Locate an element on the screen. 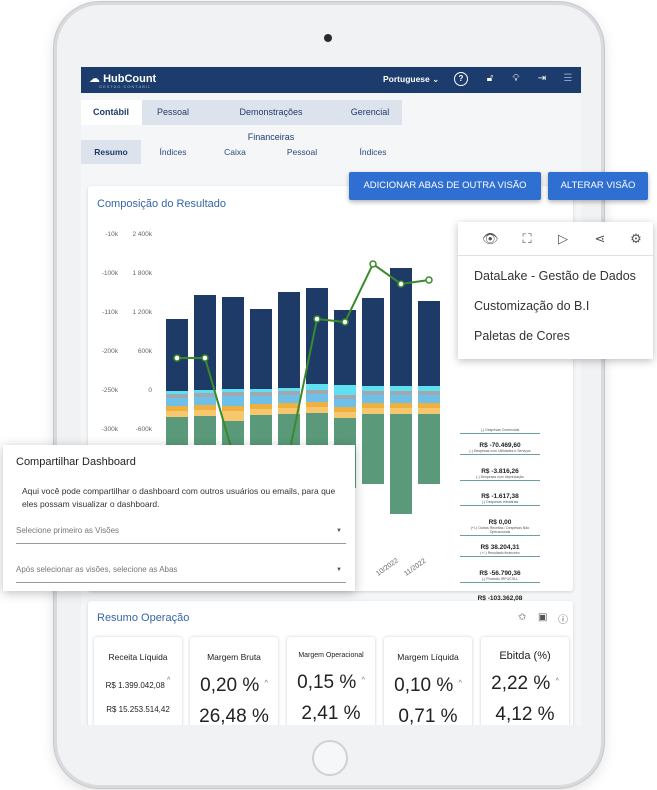  kpi-value-secondary: R$ 15.253.514,42 is located at coordinates (138, 709).